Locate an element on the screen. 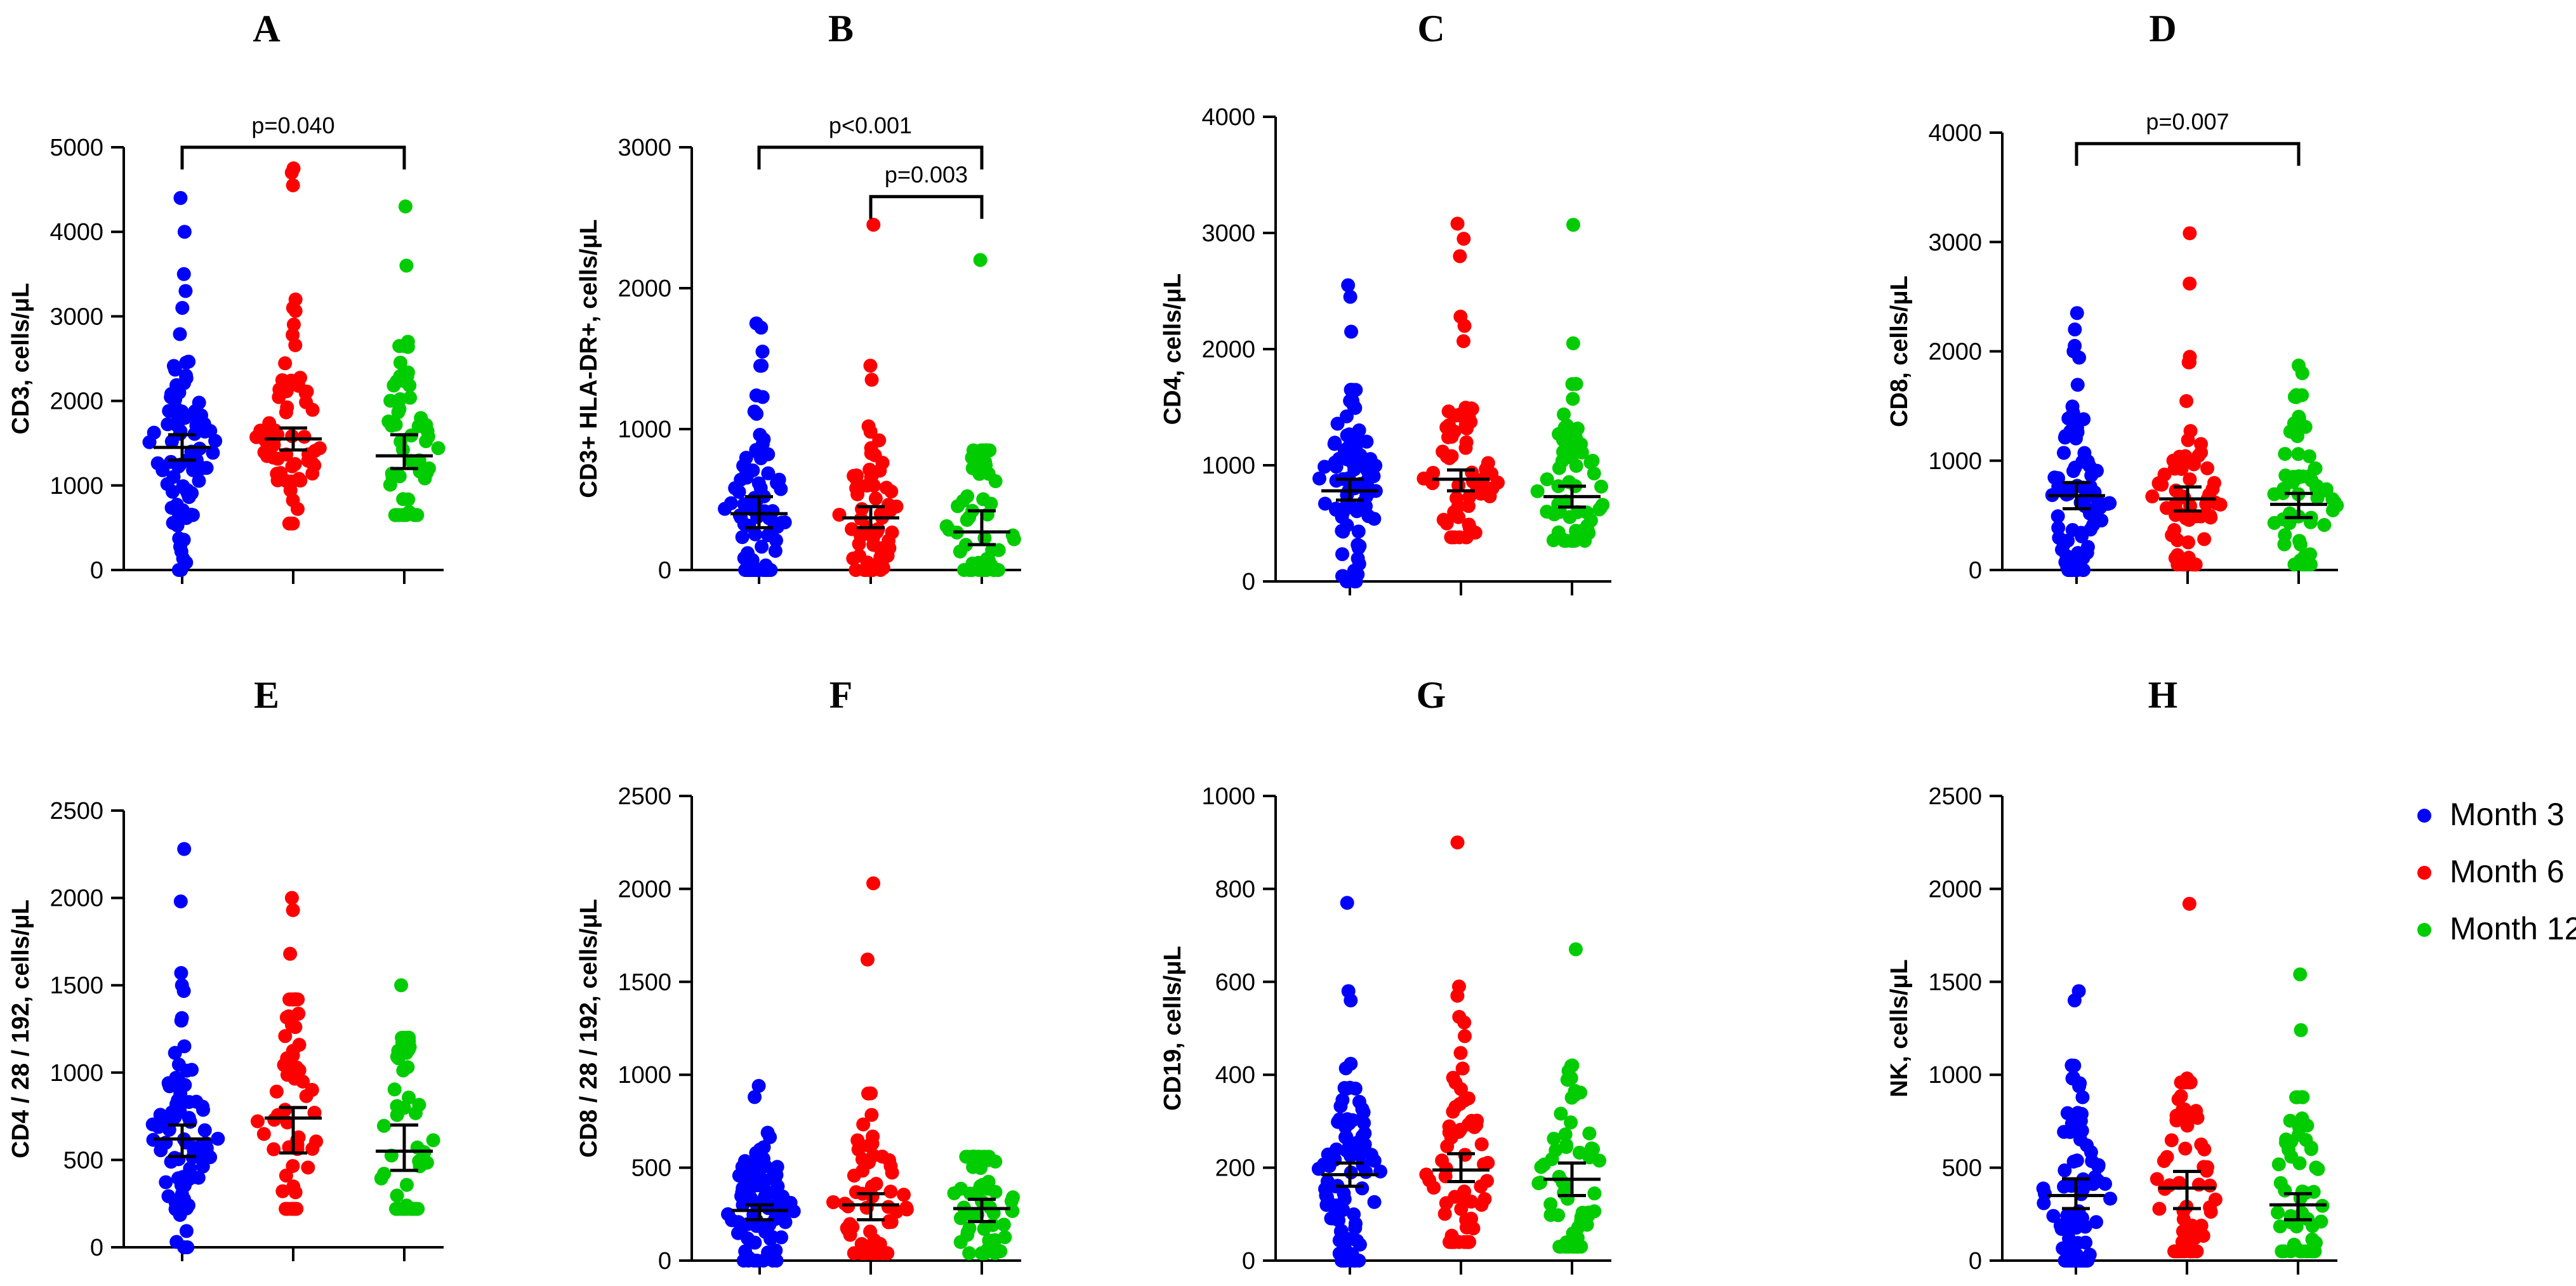  p-value-label: p=0.040 is located at coordinates (293, 125).